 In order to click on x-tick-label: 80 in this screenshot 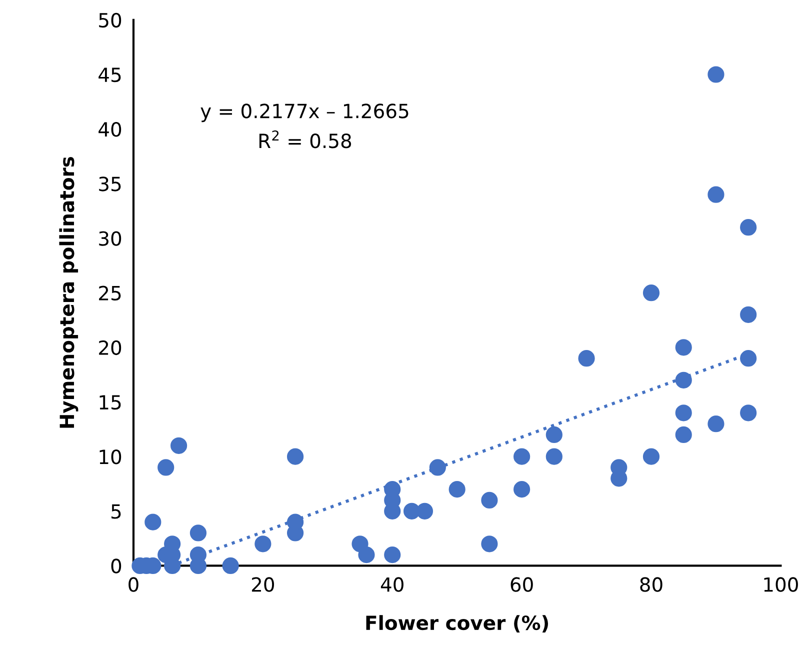, I will do `click(651, 584)`.